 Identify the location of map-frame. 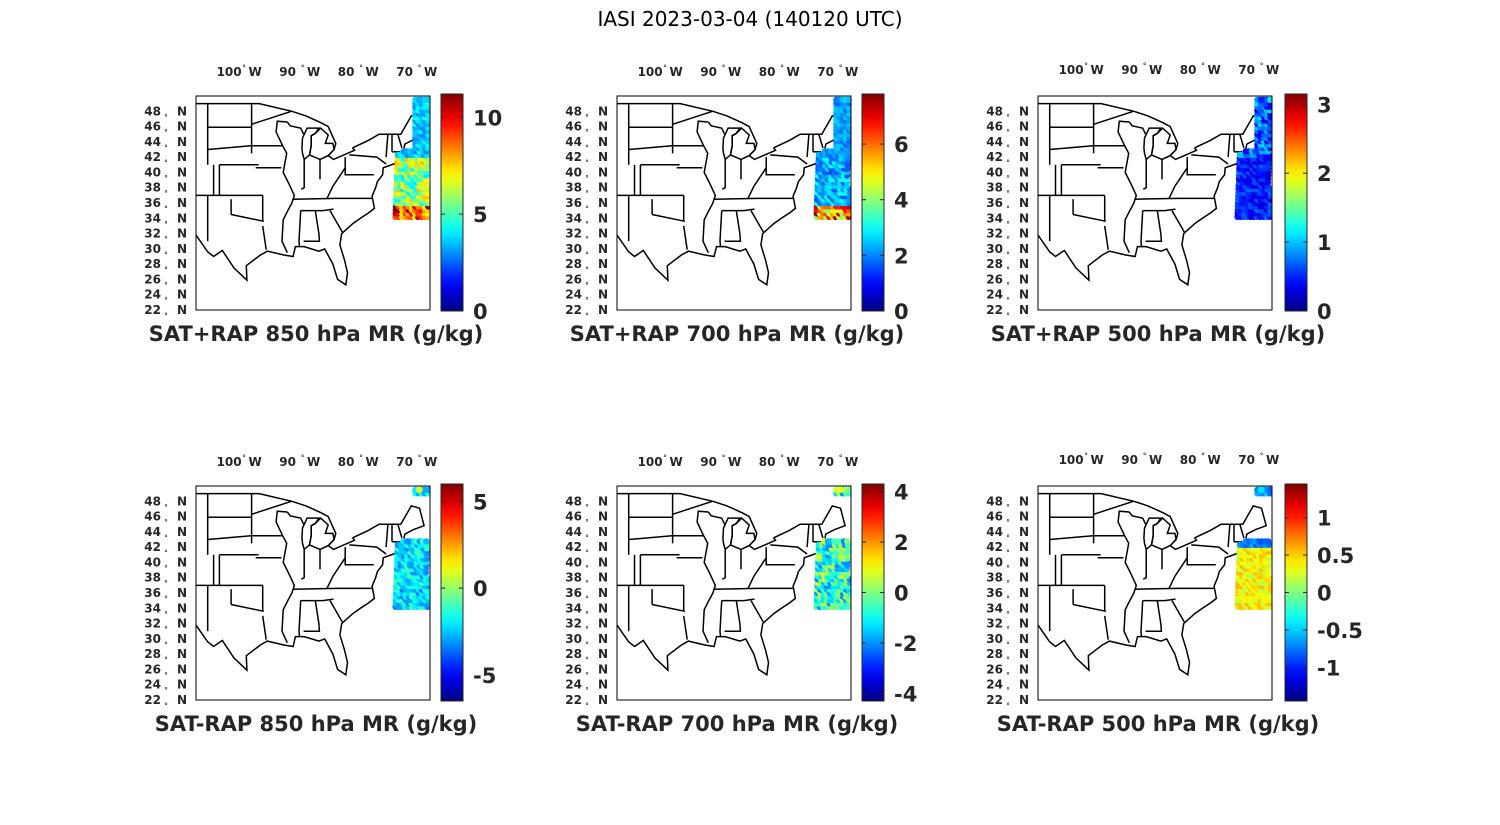
(734, 593).